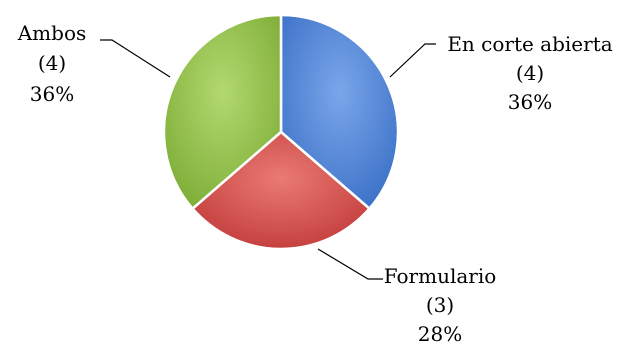 Image resolution: width=623 pixels, height=350 pixels. I want to click on slice-label-en-corte-abierta: En corte abierta (4) 36%, so click(529, 73).